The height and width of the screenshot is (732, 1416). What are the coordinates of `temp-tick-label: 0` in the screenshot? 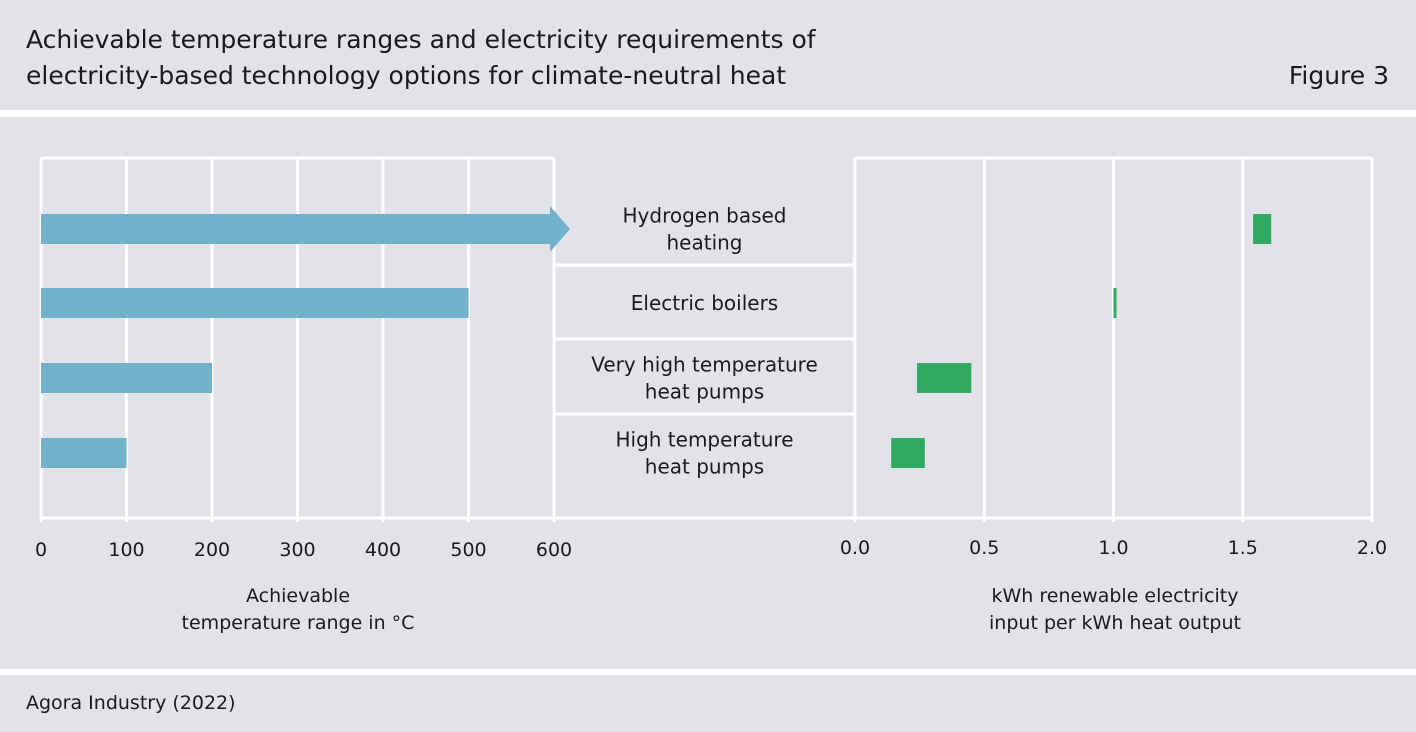 It's located at (41, 550).